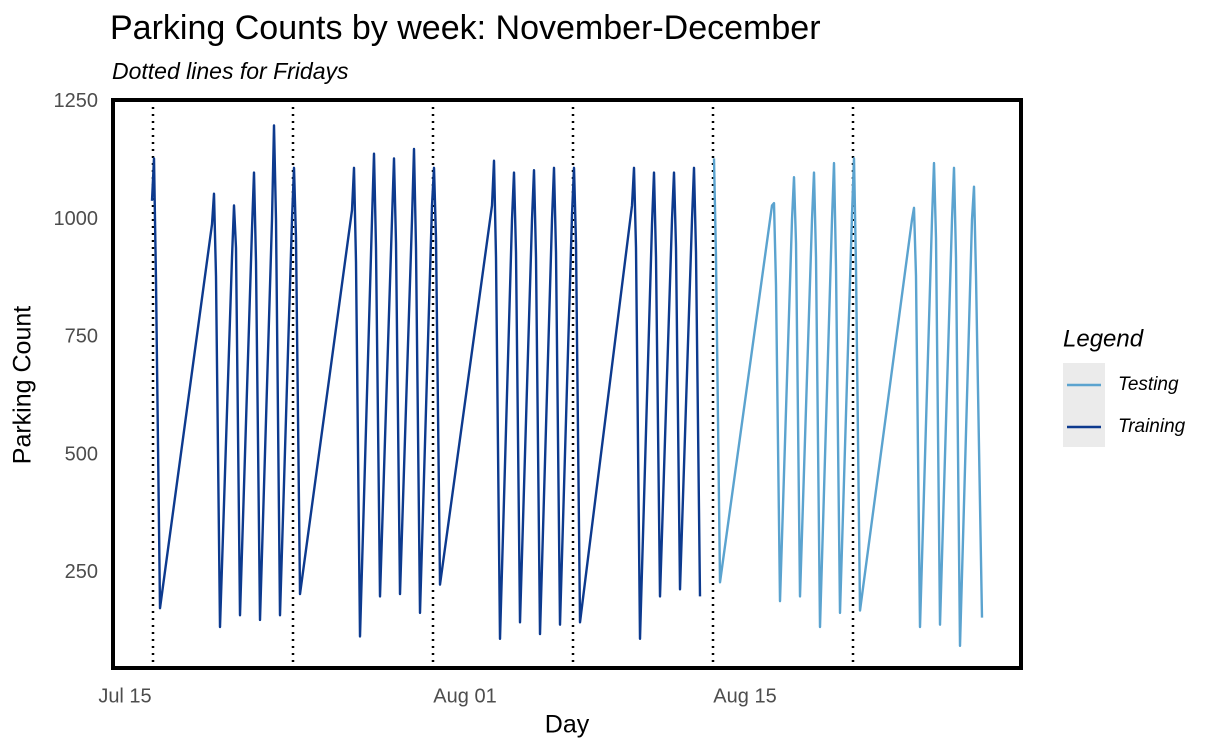 This screenshot has height=754, width=1220. I want to click on x-tick-label: Jul 15, so click(124, 696).